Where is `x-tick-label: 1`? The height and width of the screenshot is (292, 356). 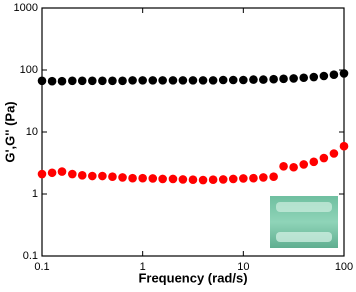 x-tick-label: 1 is located at coordinates (143, 267).